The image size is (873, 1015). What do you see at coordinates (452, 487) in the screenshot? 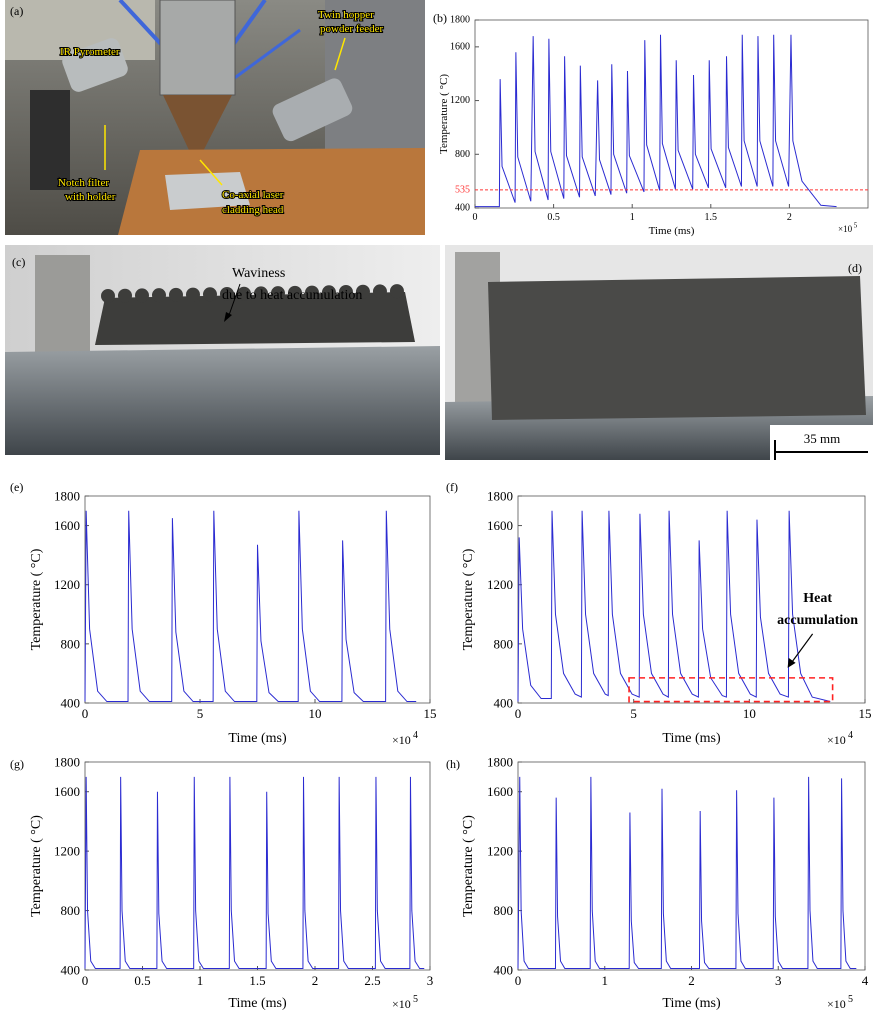
I see `panel-label: (f)` at bounding box center [452, 487].